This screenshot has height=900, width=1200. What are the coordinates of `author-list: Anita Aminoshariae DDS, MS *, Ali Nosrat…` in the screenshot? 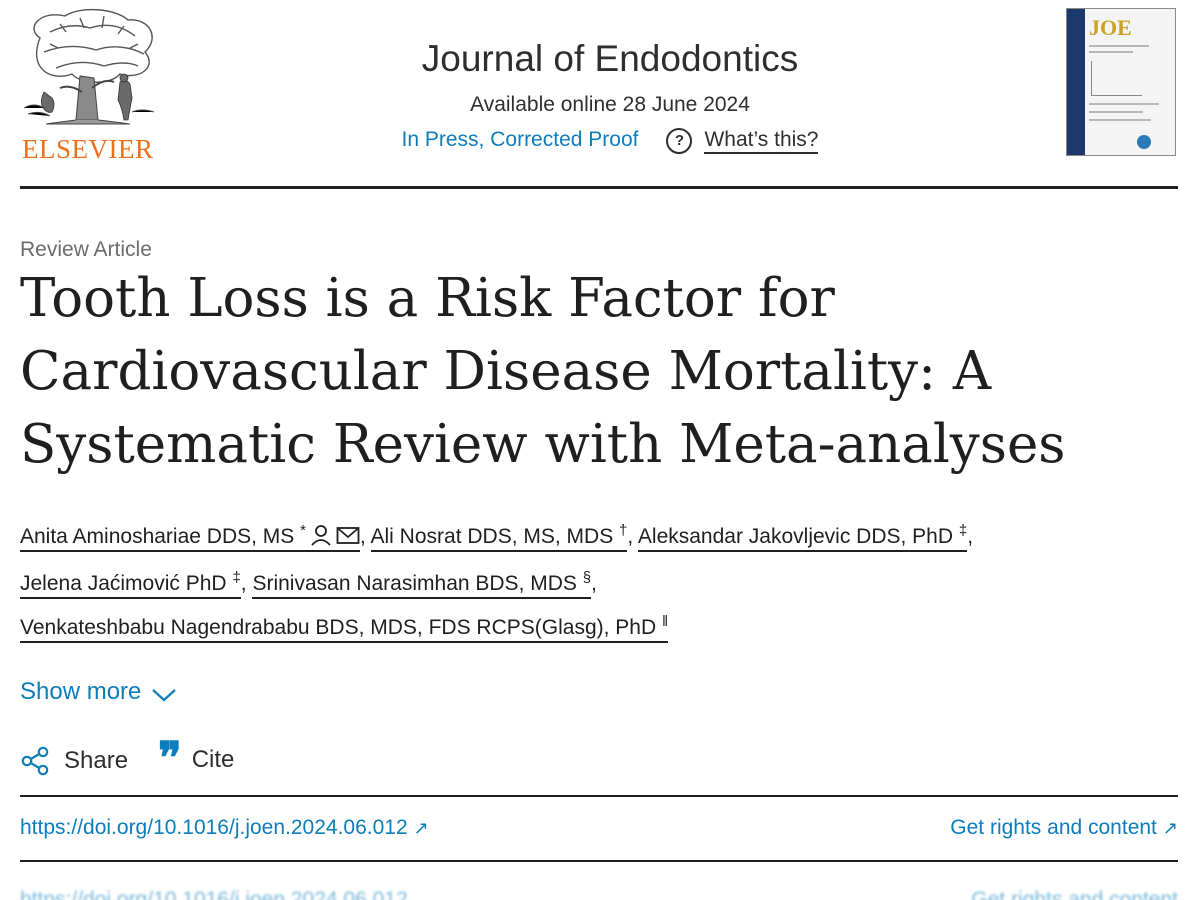 It's located at (600, 579).